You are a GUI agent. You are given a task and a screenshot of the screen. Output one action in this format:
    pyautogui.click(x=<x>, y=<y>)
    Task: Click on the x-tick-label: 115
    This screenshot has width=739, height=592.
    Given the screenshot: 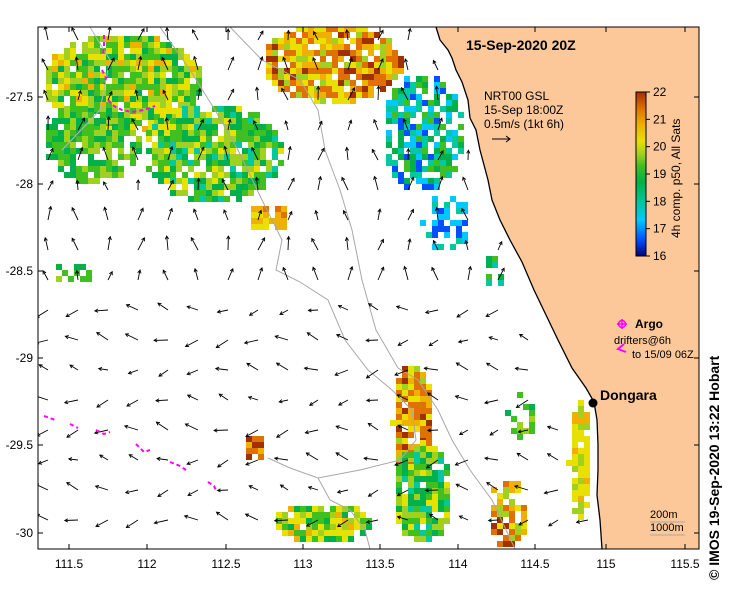 What is the action you would take?
    pyautogui.click(x=605, y=564)
    